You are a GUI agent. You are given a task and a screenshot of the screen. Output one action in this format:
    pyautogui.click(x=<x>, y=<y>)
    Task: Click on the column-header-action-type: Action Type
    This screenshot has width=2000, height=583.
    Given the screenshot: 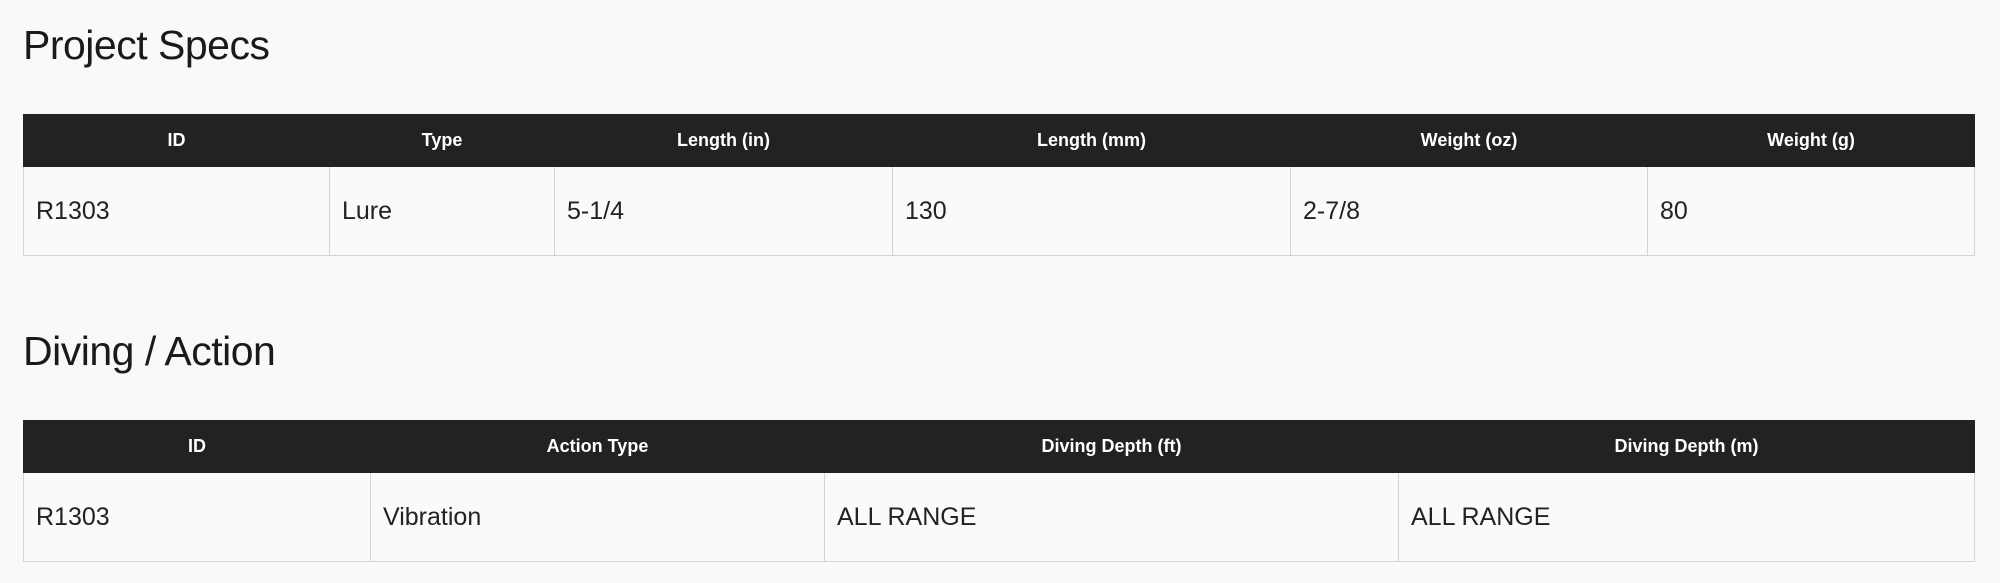 What is the action you would take?
    pyautogui.click(x=597, y=446)
    